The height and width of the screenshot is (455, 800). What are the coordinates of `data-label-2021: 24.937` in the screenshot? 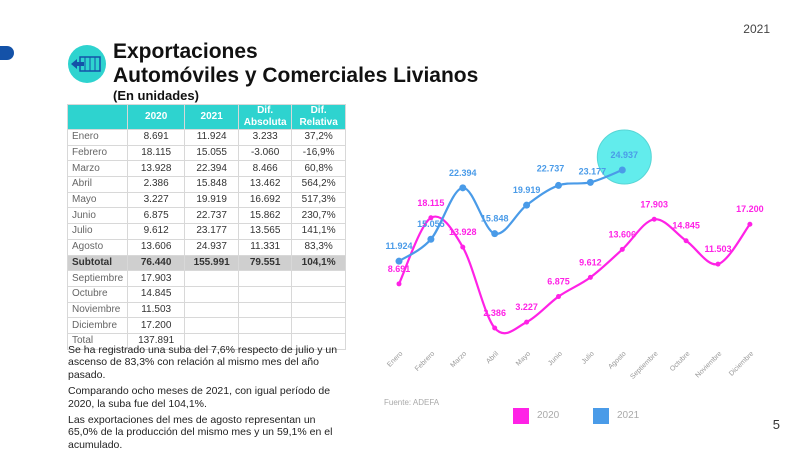 It's located at (625, 155).